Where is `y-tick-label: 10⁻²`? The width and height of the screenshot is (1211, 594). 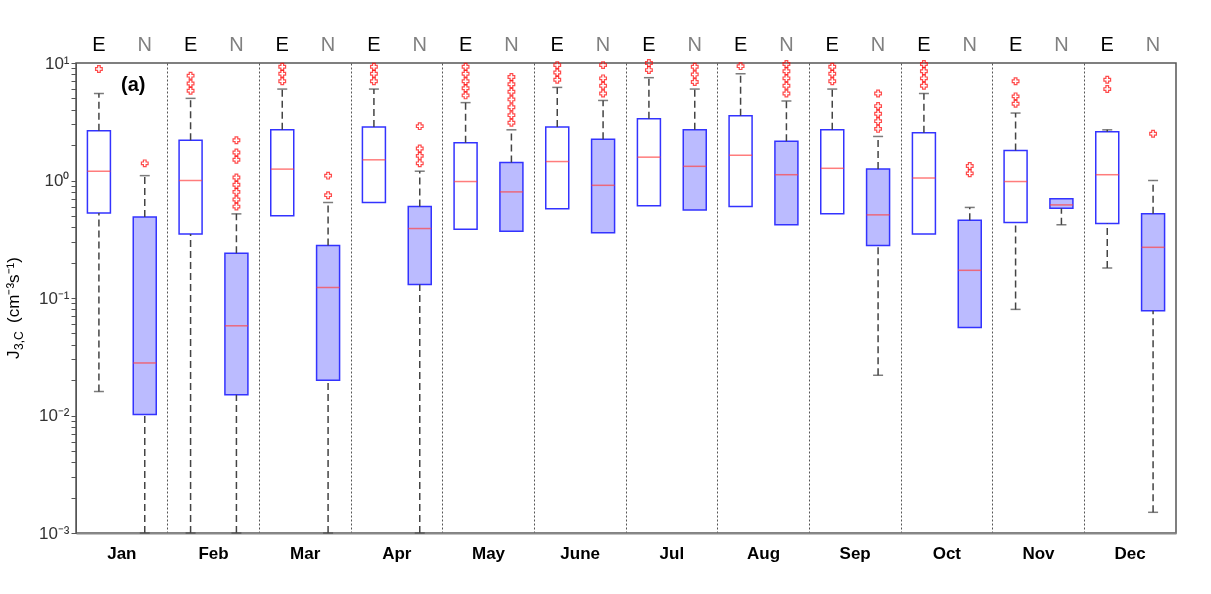 y-tick-label: 10⁻² is located at coordinates (54, 415).